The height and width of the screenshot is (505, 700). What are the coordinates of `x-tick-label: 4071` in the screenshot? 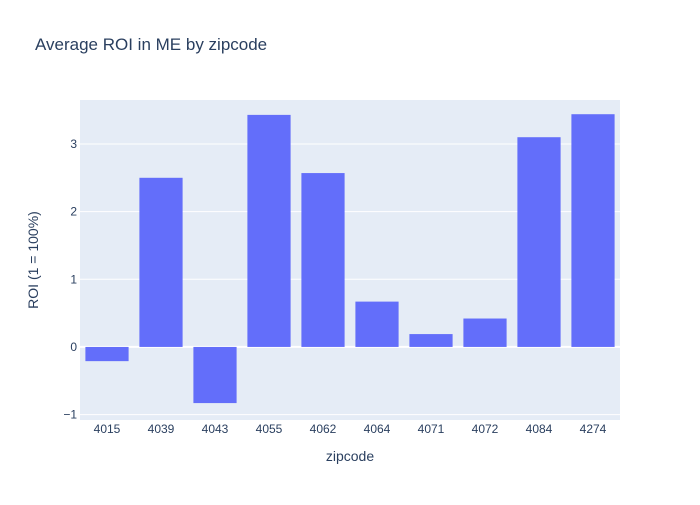 It's located at (431, 429).